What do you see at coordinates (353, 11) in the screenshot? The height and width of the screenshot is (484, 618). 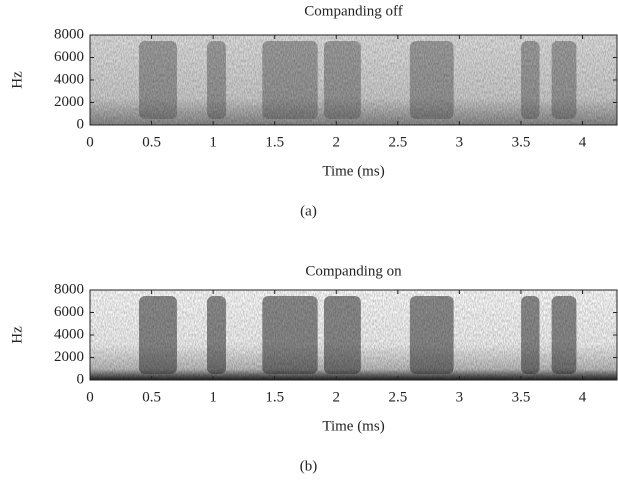 I see `chart-title: Companding off` at bounding box center [353, 11].